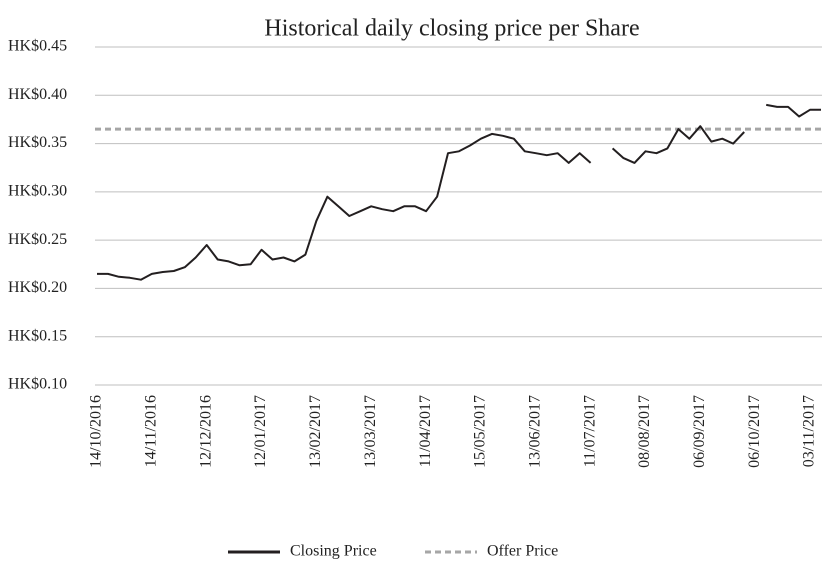  Describe the element at coordinates (37, 384) in the screenshot. I see `y-tick-label: HK$0.10` at that location.